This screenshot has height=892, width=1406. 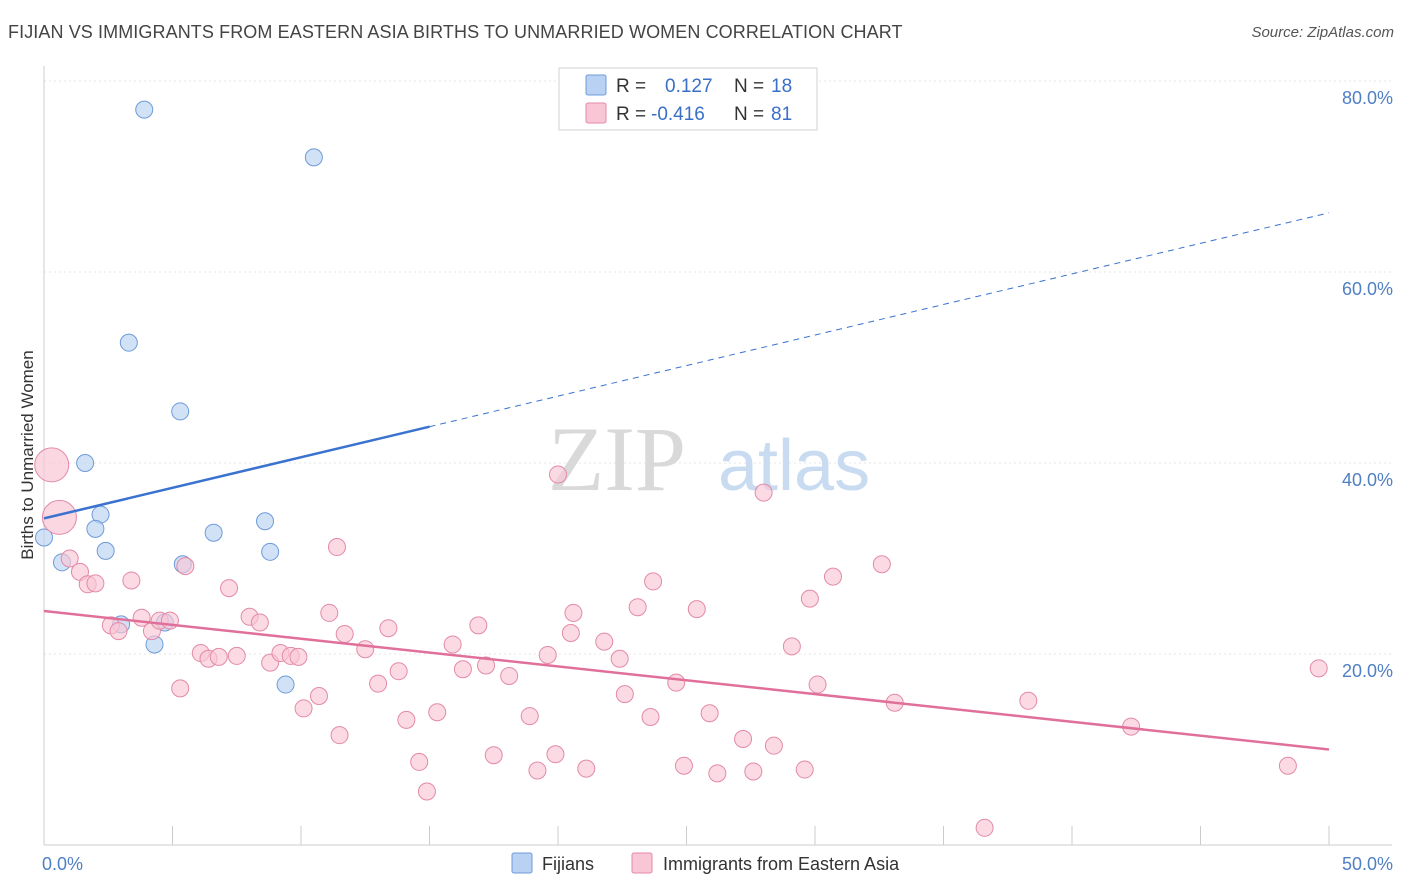 What do you see at coordinates (678, 114) in the screenshot?
I see `legend-r-value-eastern-asia: -0.416` at bounding box center [678, 114].